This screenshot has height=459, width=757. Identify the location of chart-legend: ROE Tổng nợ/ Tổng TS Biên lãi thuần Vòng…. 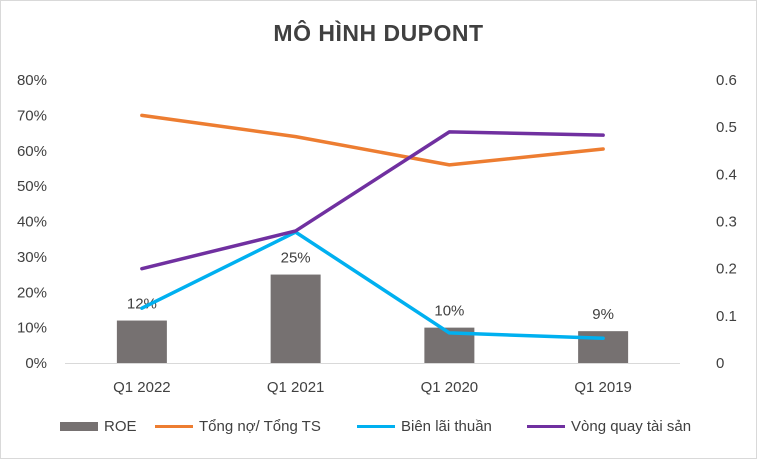
(378, 428).